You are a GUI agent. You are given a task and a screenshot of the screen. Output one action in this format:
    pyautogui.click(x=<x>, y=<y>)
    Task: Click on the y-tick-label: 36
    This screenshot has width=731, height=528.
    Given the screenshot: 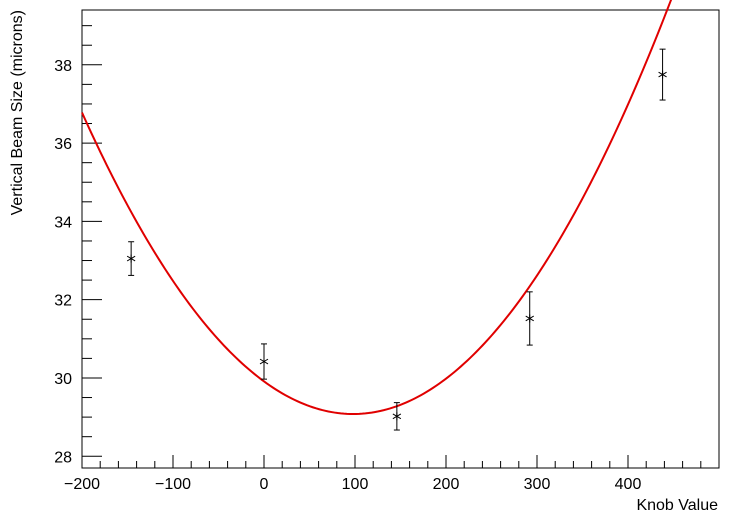 What is the action you would take?
    pyautogui.click(x=63, y=144)
    